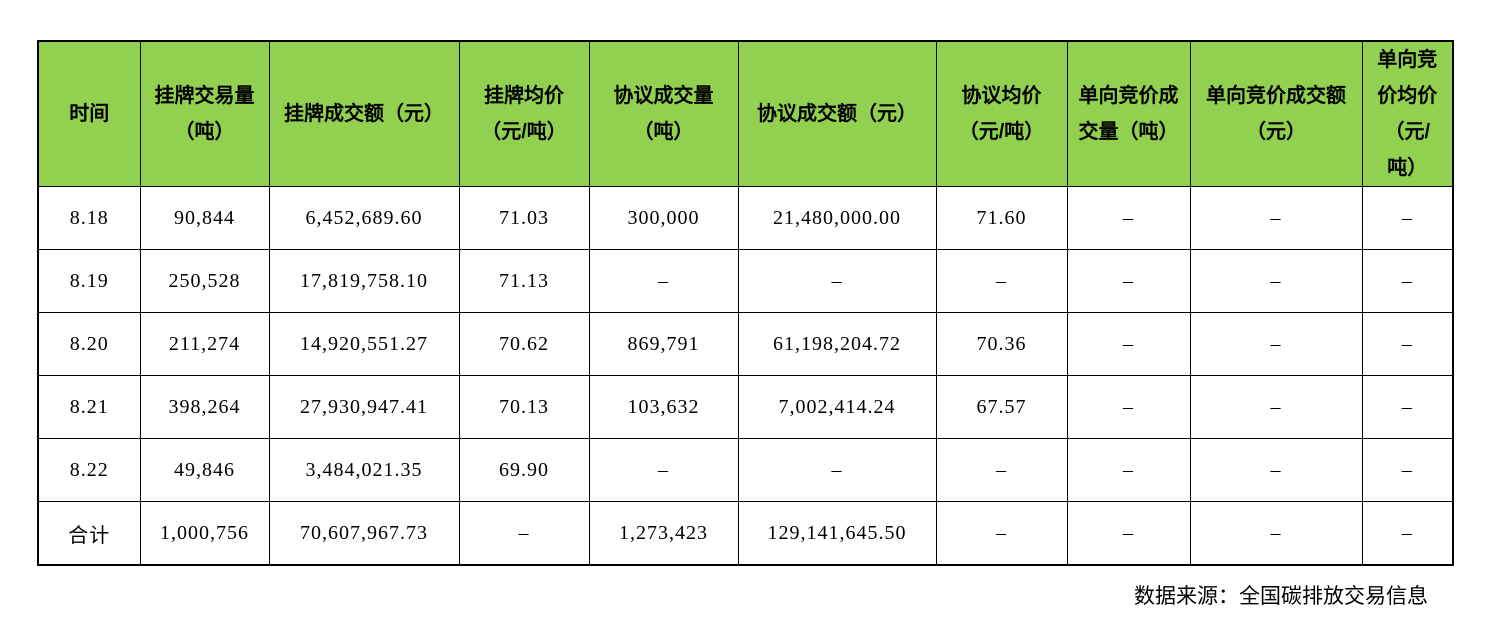 This screenshot has width=1494, height=636. Describe the element at coordinates (364, 113) in the screenshot. I see `column-header-listed-trade-value: 挂牌成交额（元）` at that location.